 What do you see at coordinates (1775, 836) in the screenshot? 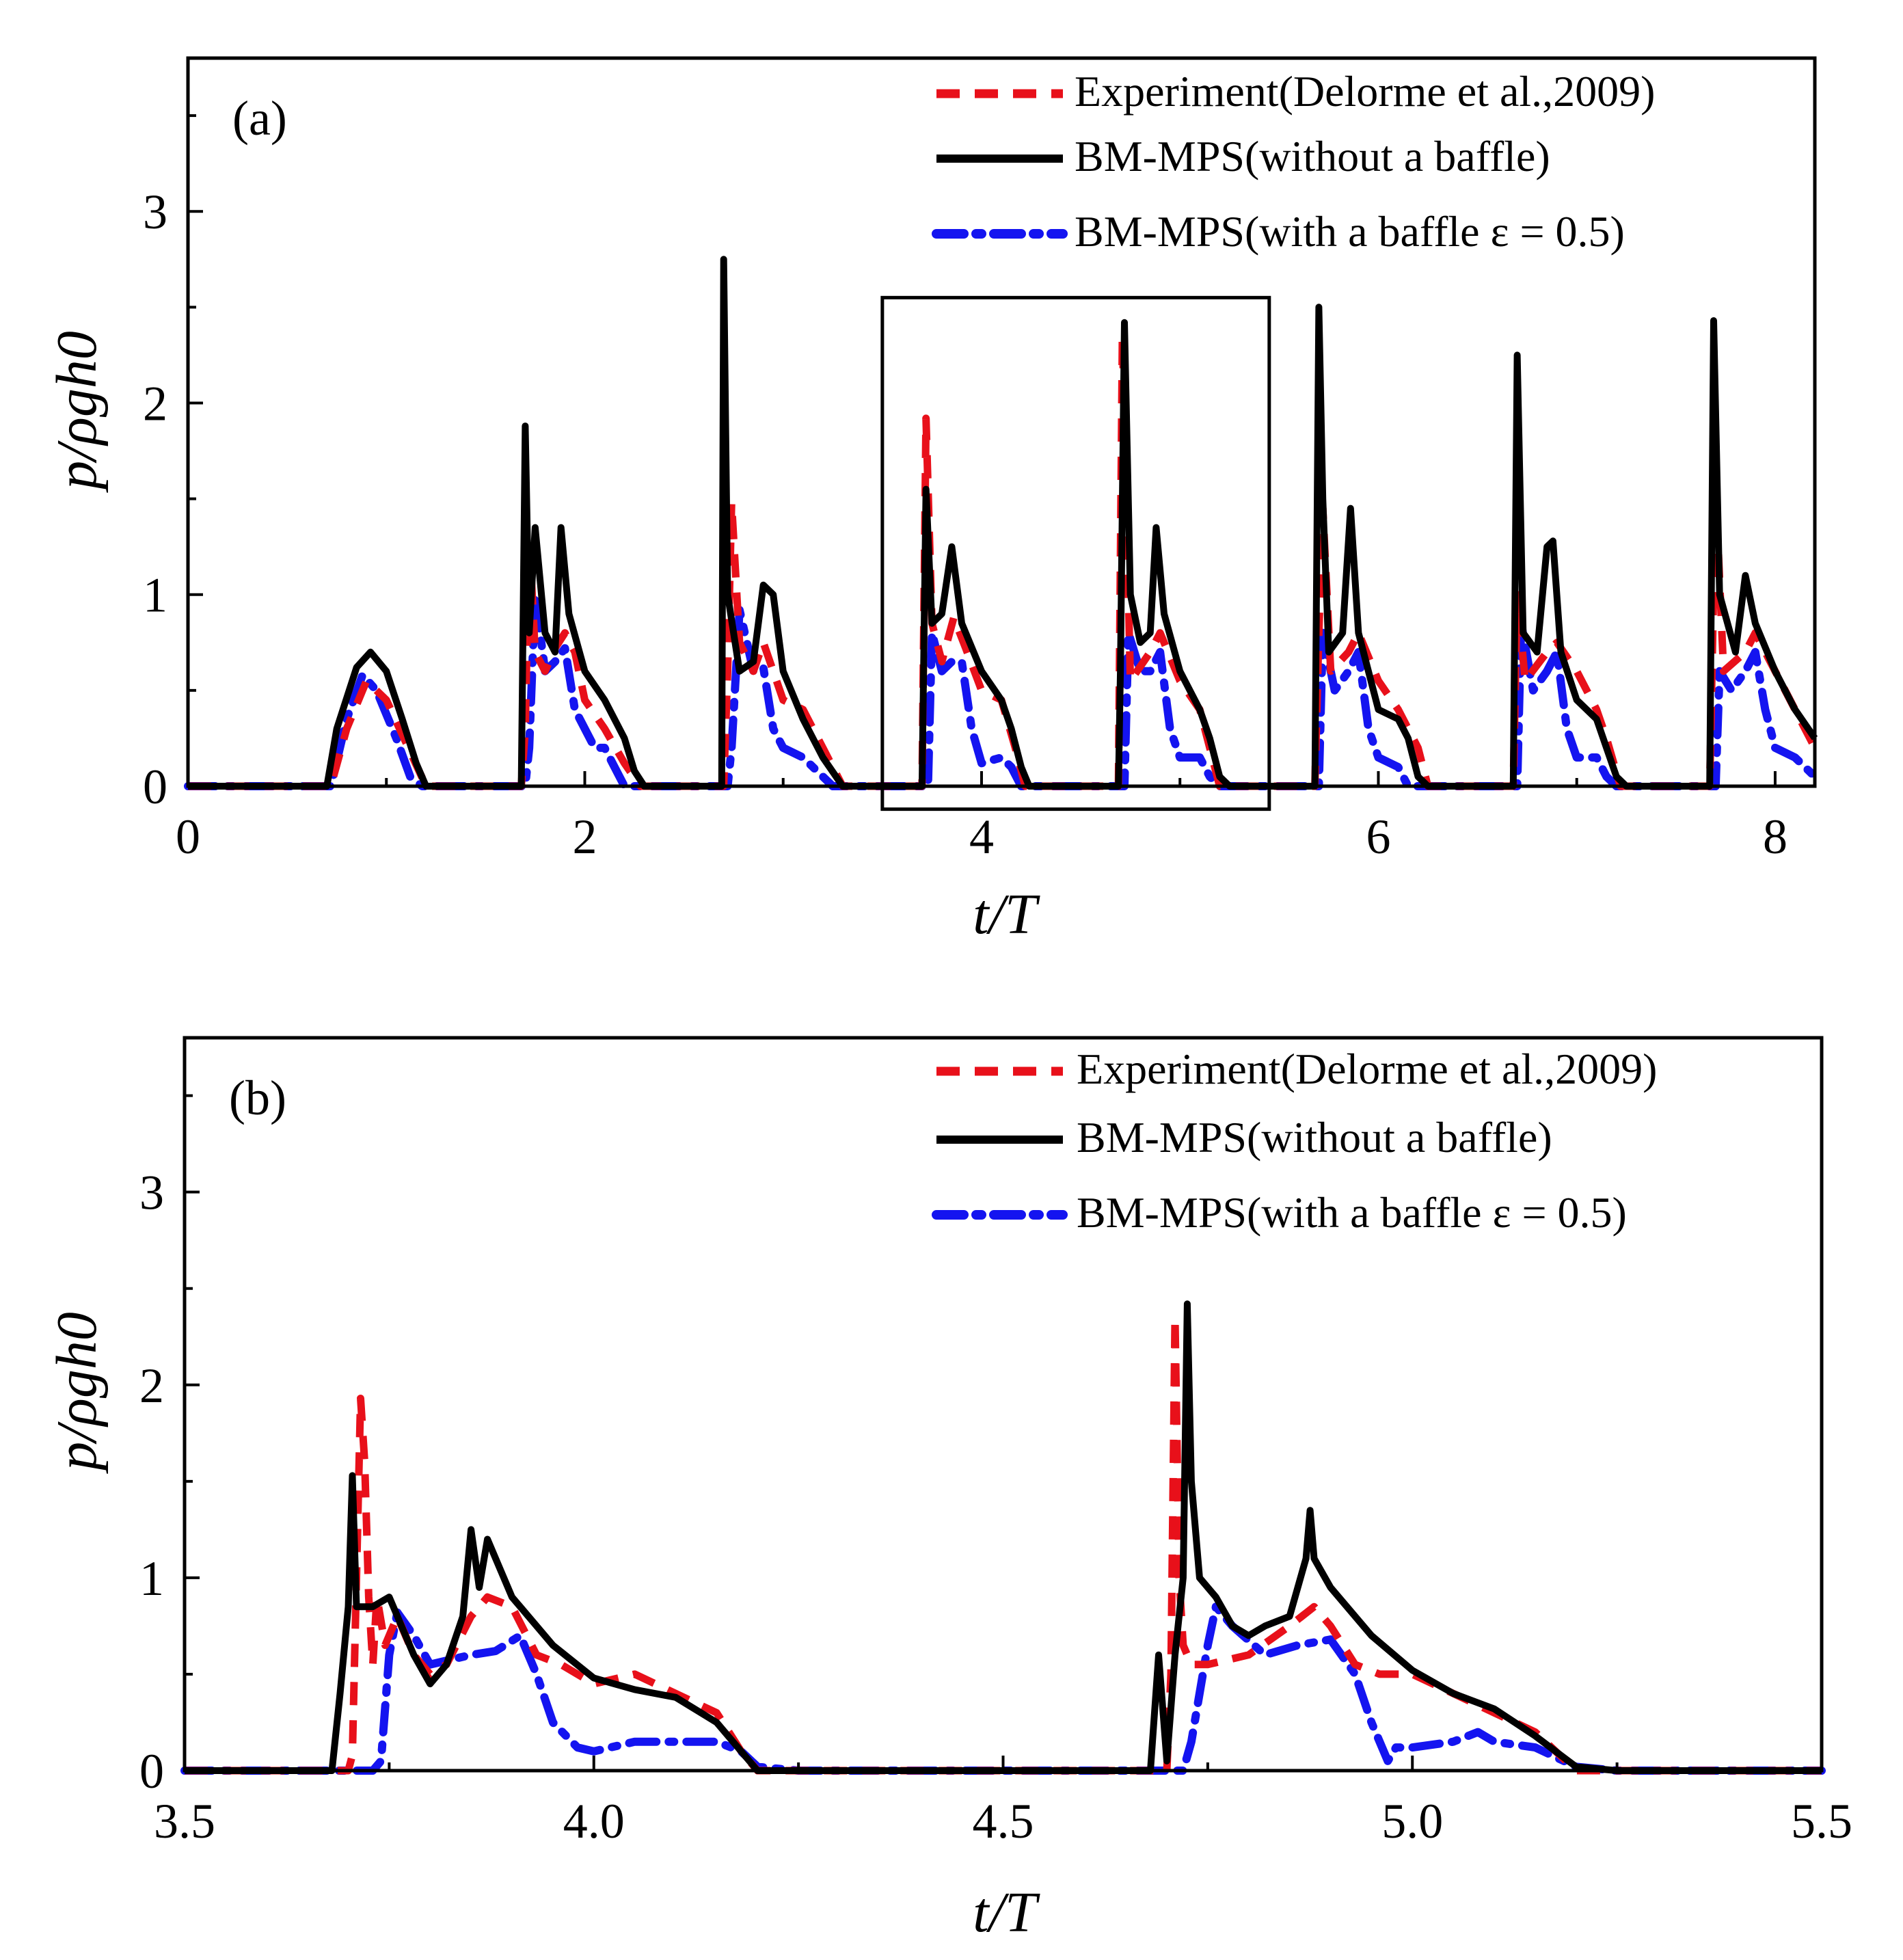
I see `x-tick-label: 8` at bounding box center [1775, 836].